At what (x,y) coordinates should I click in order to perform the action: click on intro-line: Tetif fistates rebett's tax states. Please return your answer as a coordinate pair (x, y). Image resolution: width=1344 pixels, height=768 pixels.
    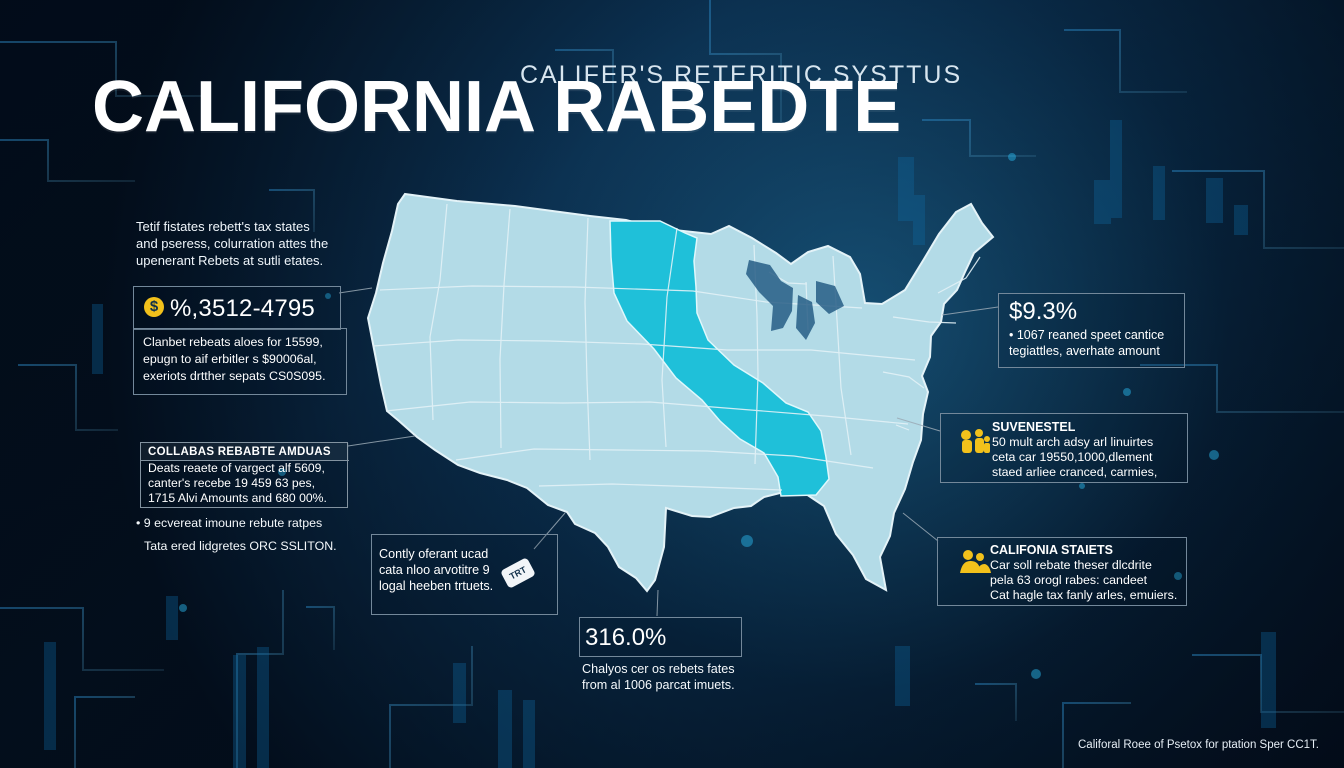
    Looking at the image, I should click on (223, 226).